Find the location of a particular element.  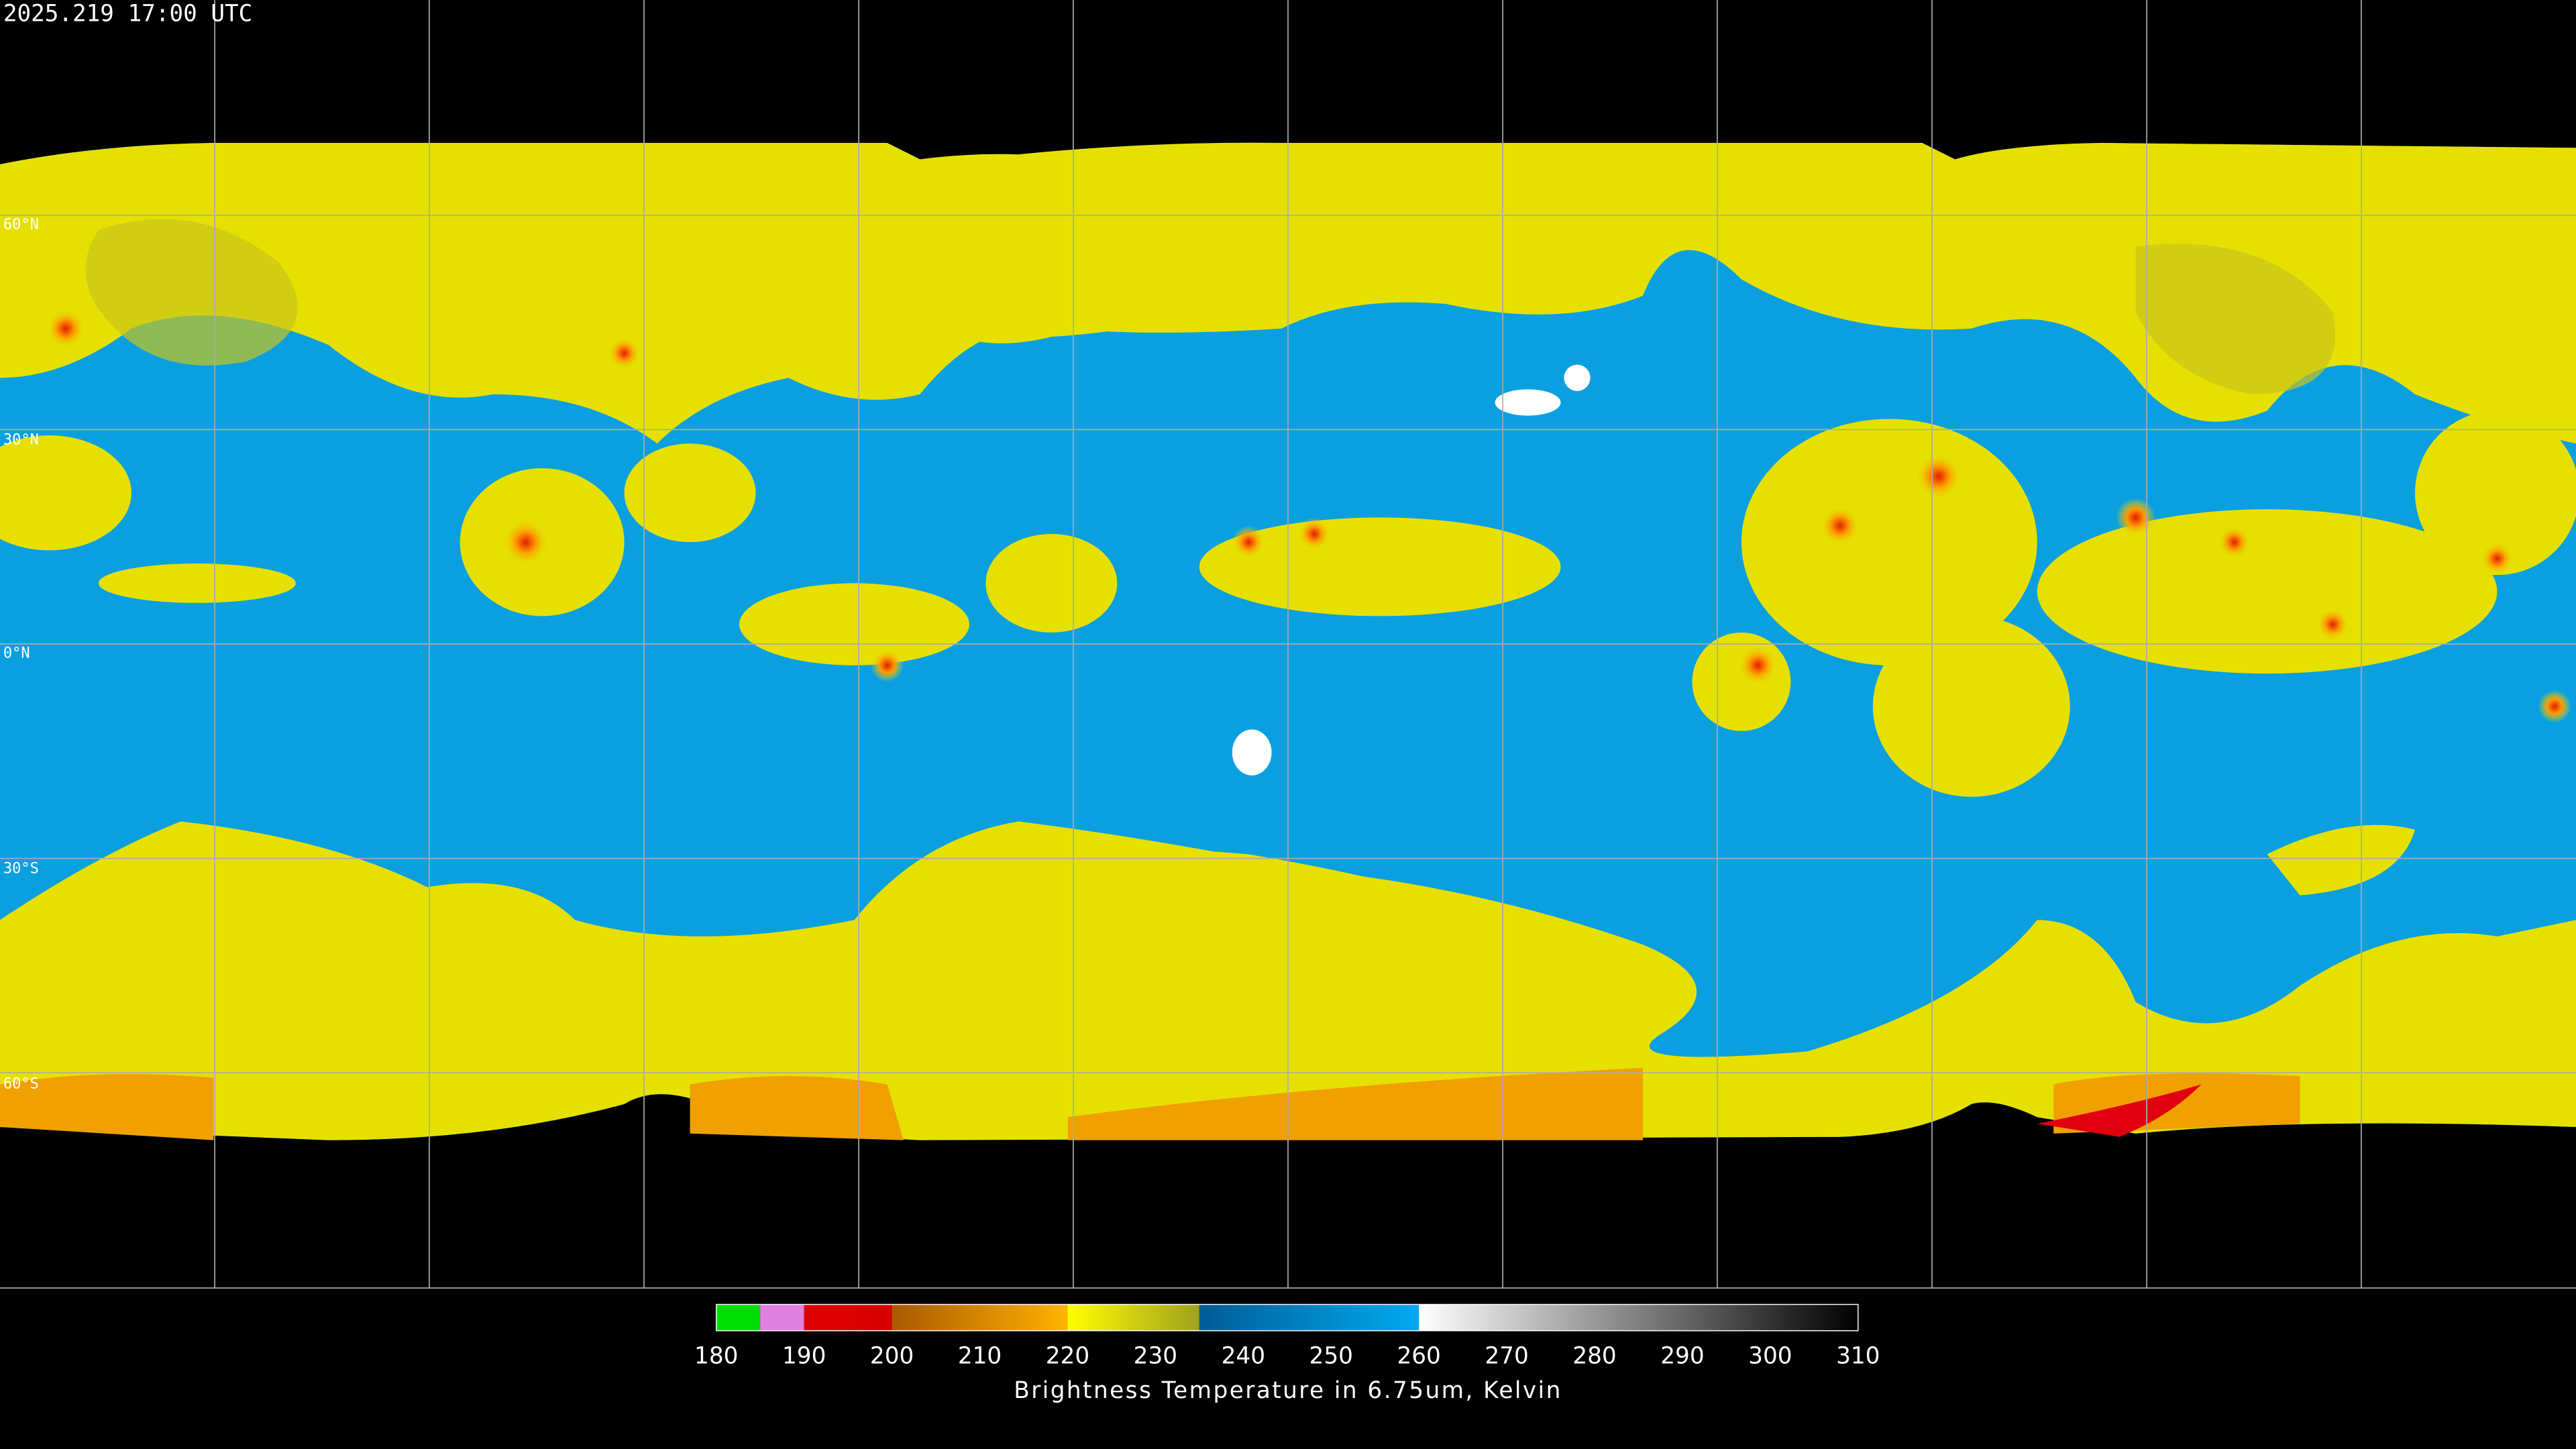

colorbar-tick-label: 250 is located at coordinates (1331, 1355).